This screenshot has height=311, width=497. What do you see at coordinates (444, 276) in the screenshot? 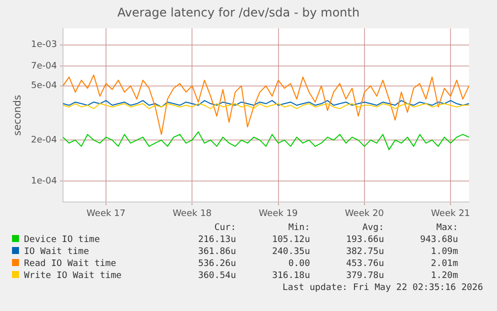
I see `text: 1.20m` at bounding box center [444, 276].